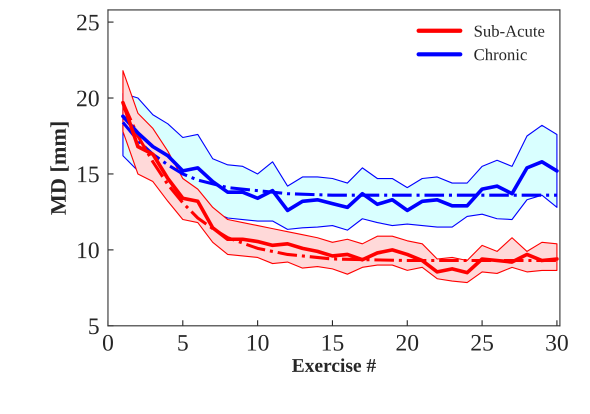 This screenshot has width=590, height=414. I want to click on y-tick-label: 10, so click(88, 250).